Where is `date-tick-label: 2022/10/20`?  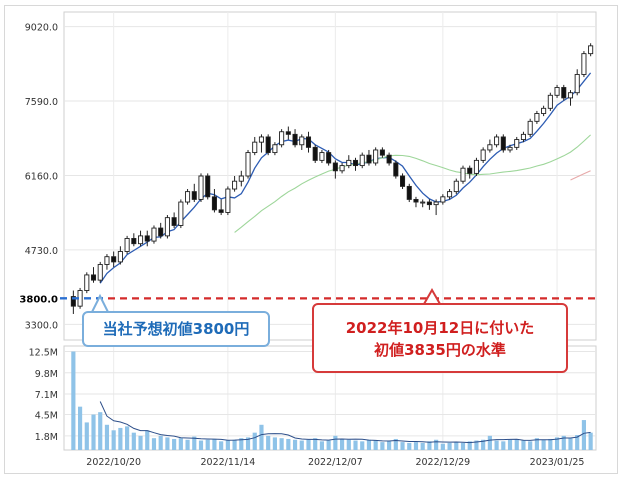
date-tick-label: 2022/10/20 is located at coordinates (113, 462).